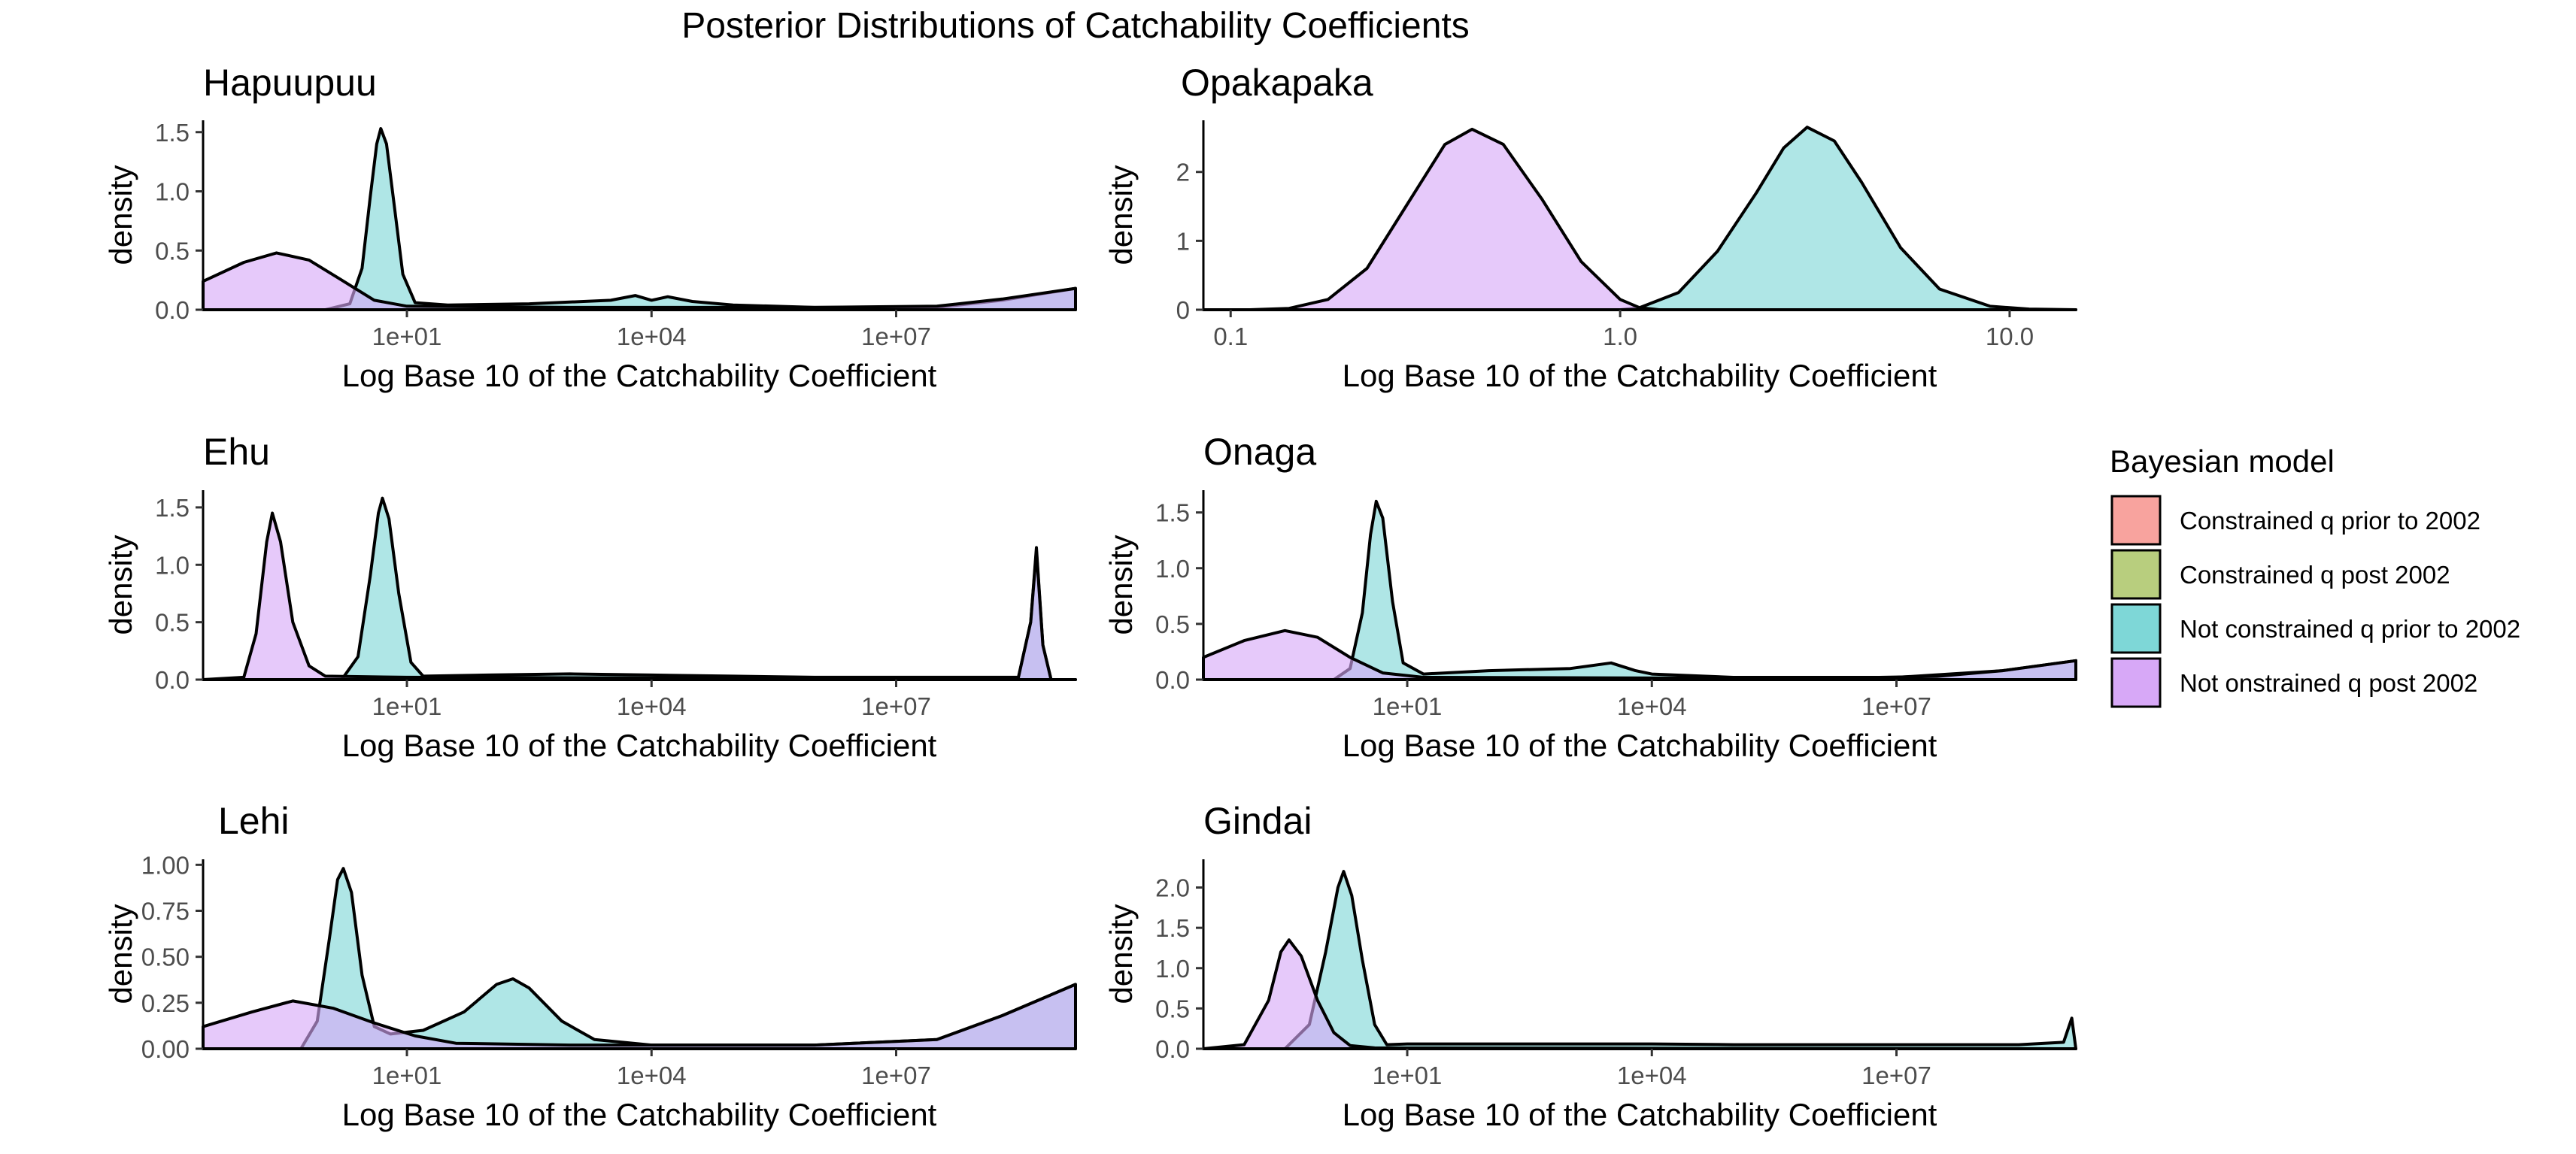 This screenshot has width=2576, height=1154. What do you see at coordinates (2350, 629) in the screenshot?
I see `legend-label: Not constrained q prior to 2002` at bounding box center [2350, 629].